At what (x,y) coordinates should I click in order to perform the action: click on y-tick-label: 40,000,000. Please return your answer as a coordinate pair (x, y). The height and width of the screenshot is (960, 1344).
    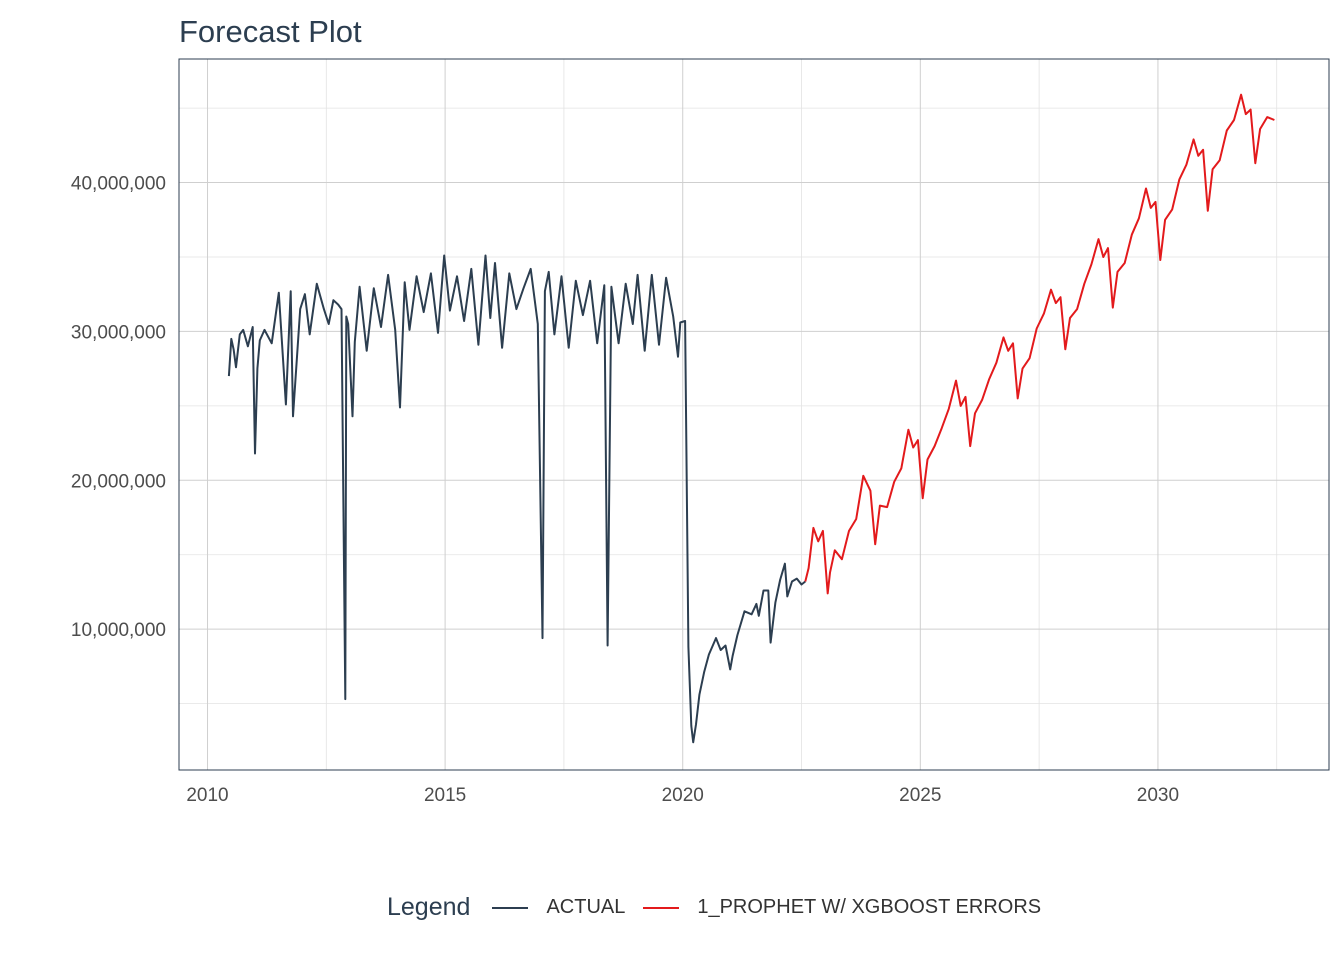
    Looking at the image, I should click on (118, 184).